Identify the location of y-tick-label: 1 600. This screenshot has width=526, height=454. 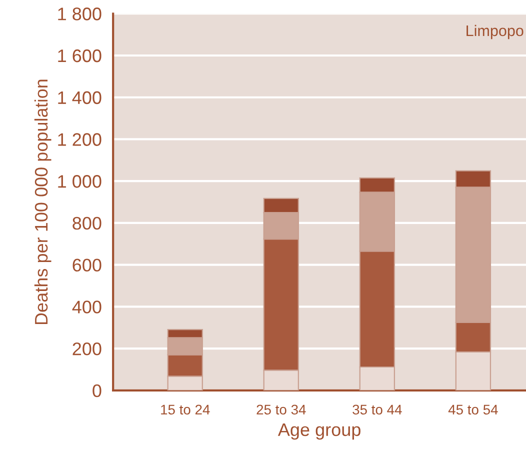
(80, 55).